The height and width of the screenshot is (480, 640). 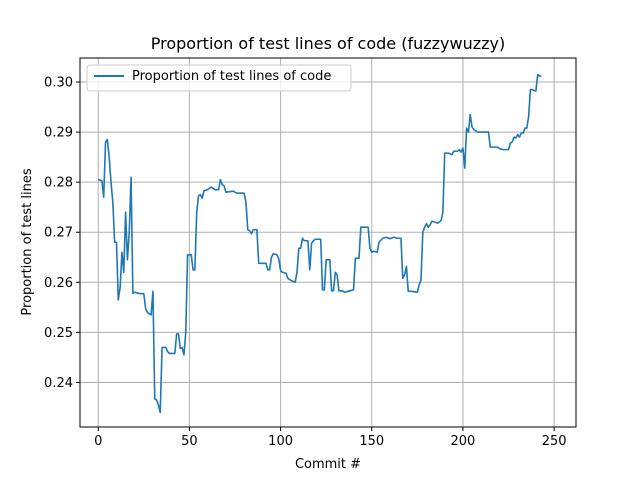 I want to click on legend-label: Proportion of test lines of code, so click(x=231, y=76).